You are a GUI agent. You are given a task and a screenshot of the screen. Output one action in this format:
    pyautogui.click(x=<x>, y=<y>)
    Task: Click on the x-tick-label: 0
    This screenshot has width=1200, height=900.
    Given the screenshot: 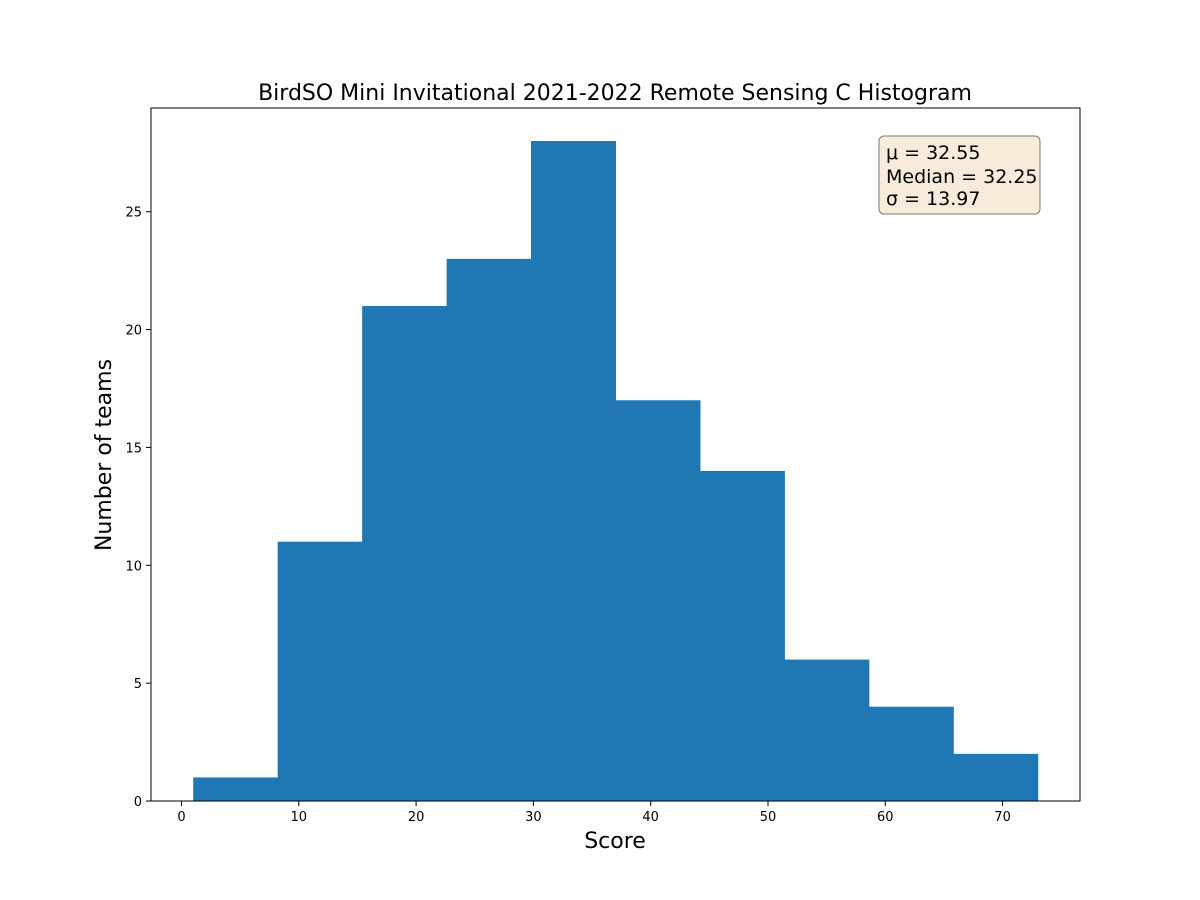 What is the action you would take?
    pyautogui.click(x=181, y=817)
    